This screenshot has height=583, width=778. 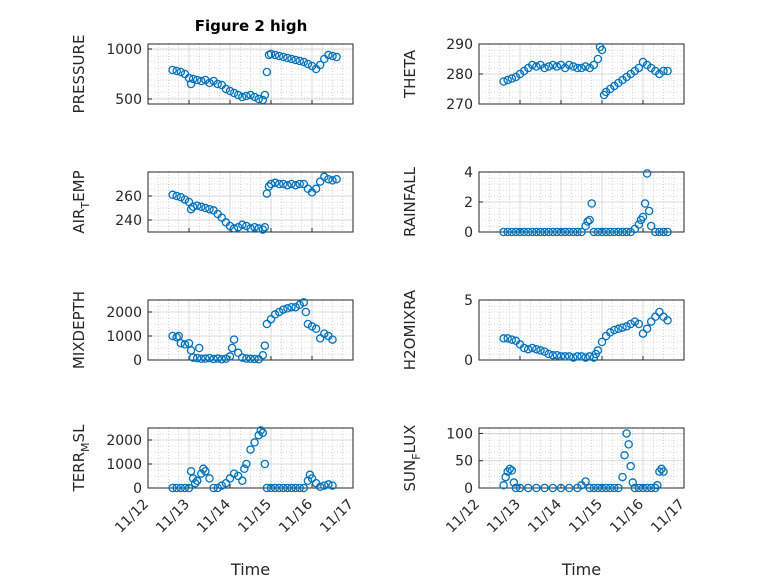 I want to click on y-tick-label: 0, so click(x=137, y=361).